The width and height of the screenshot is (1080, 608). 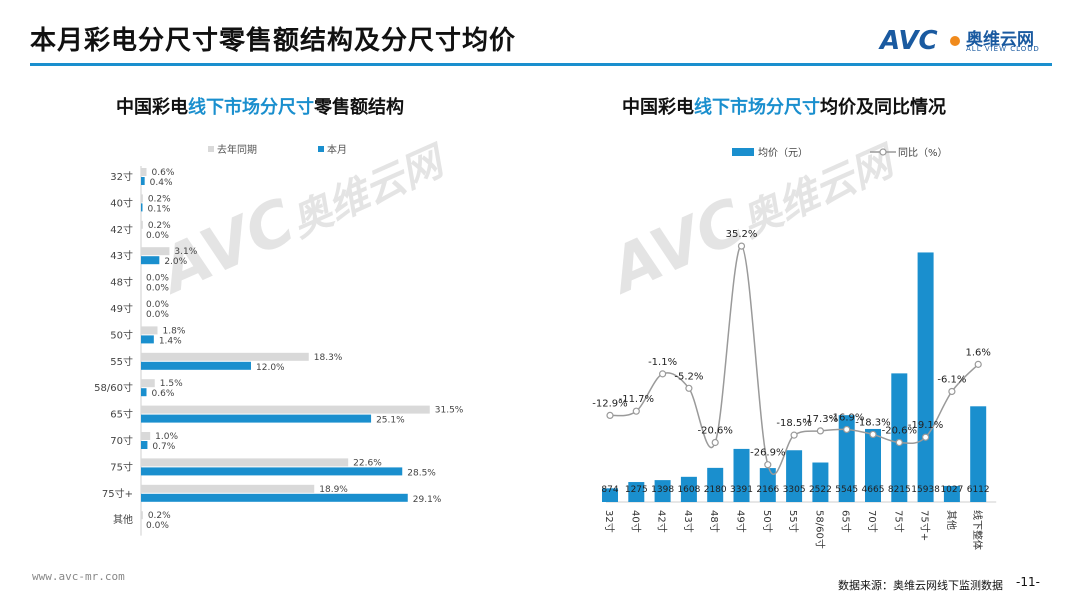 I want to click on yoy-label: -12.9%, so click(x=609, y=403).